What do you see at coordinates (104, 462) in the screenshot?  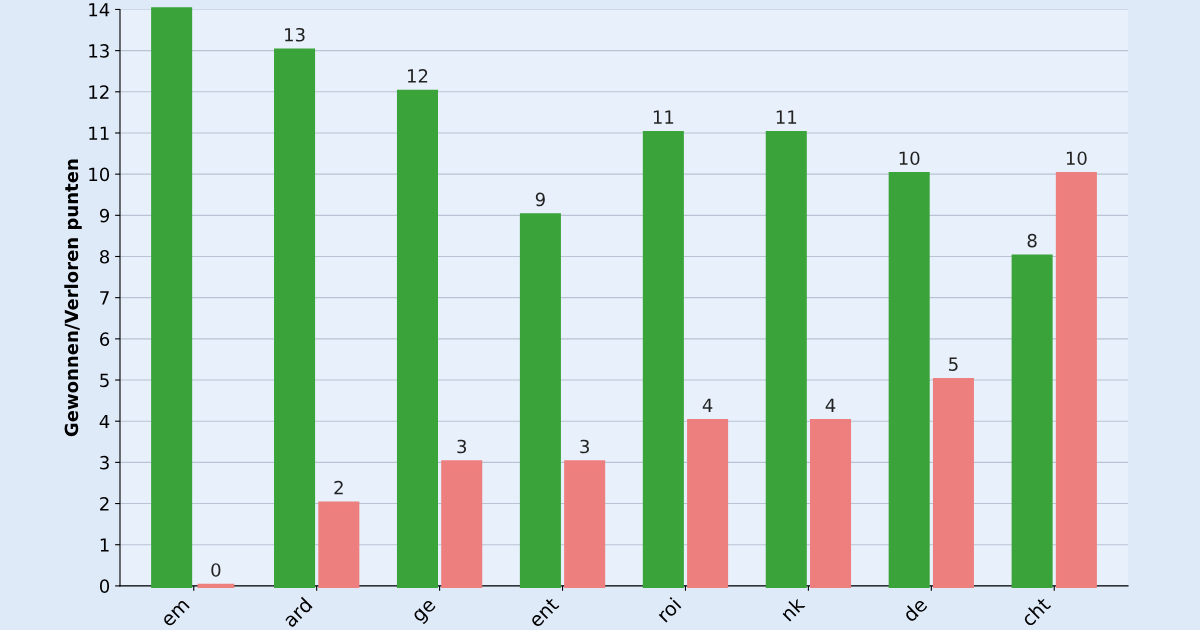 I see `y-tick-label: 3` at bounding box center [104, 462].